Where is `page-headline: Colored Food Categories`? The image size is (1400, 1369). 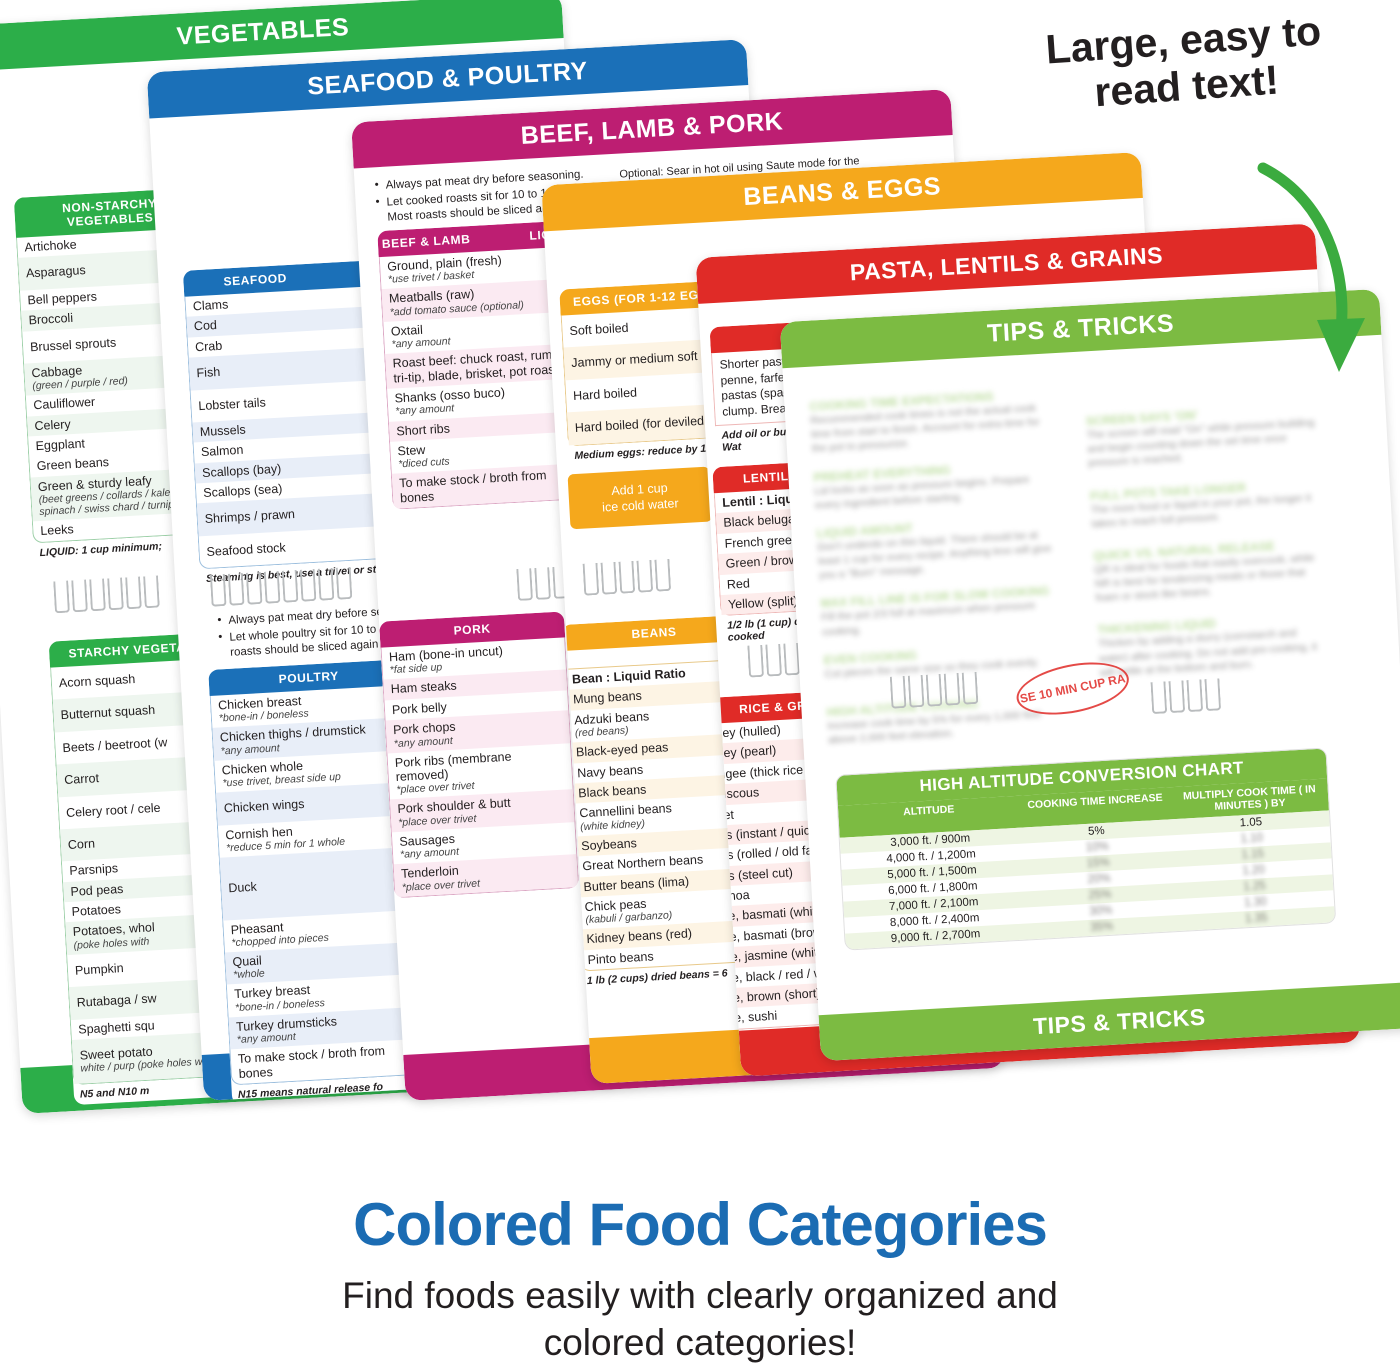
page-headline: Colored Food Categories is located at coordinates (700, 1224).